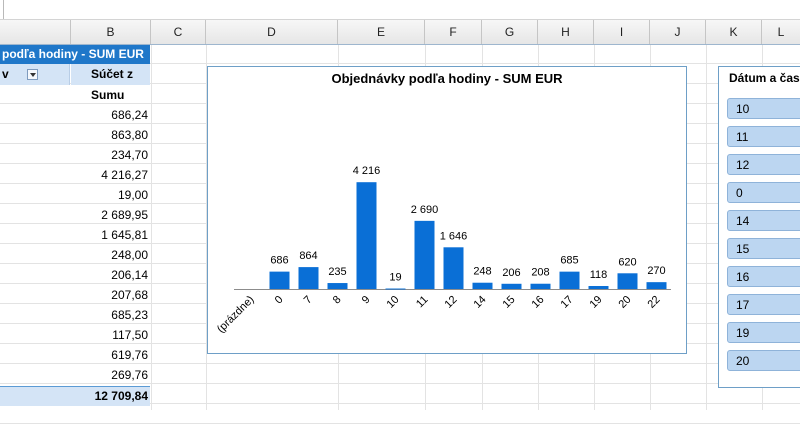  What do you see at coordinates (381, 32) in the screenshot?
I see `column-header-e: E` at bounding box center [381, 32].